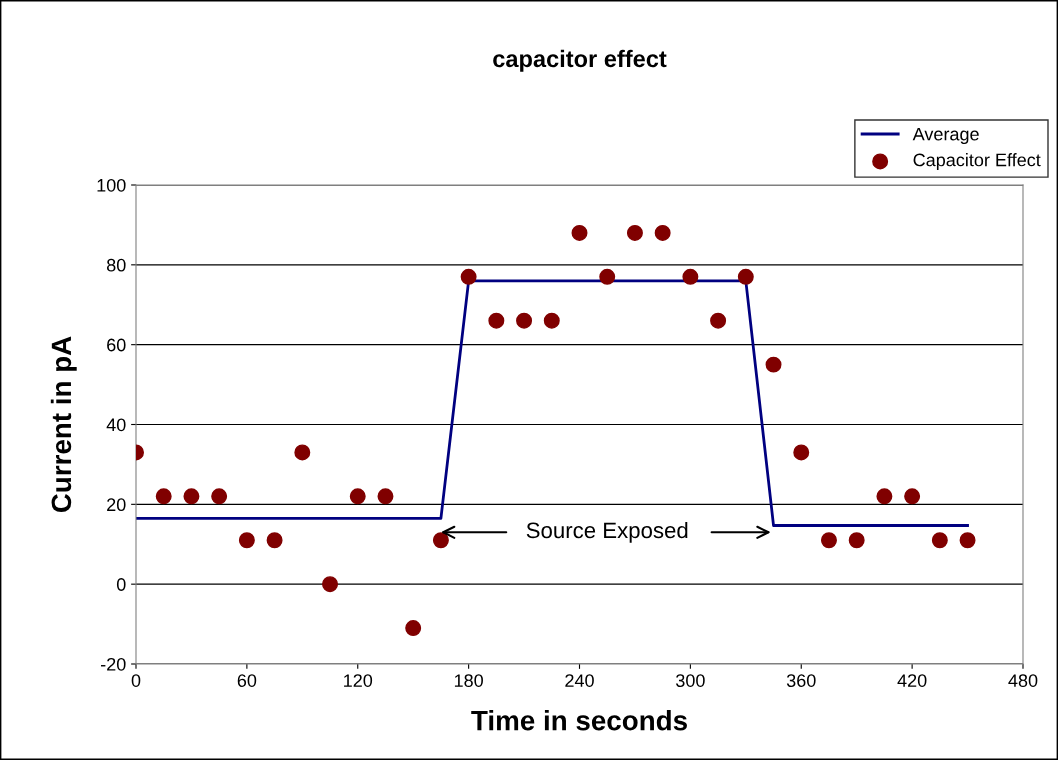  I want to click on x-tick-label: 300, so click(690, 680).